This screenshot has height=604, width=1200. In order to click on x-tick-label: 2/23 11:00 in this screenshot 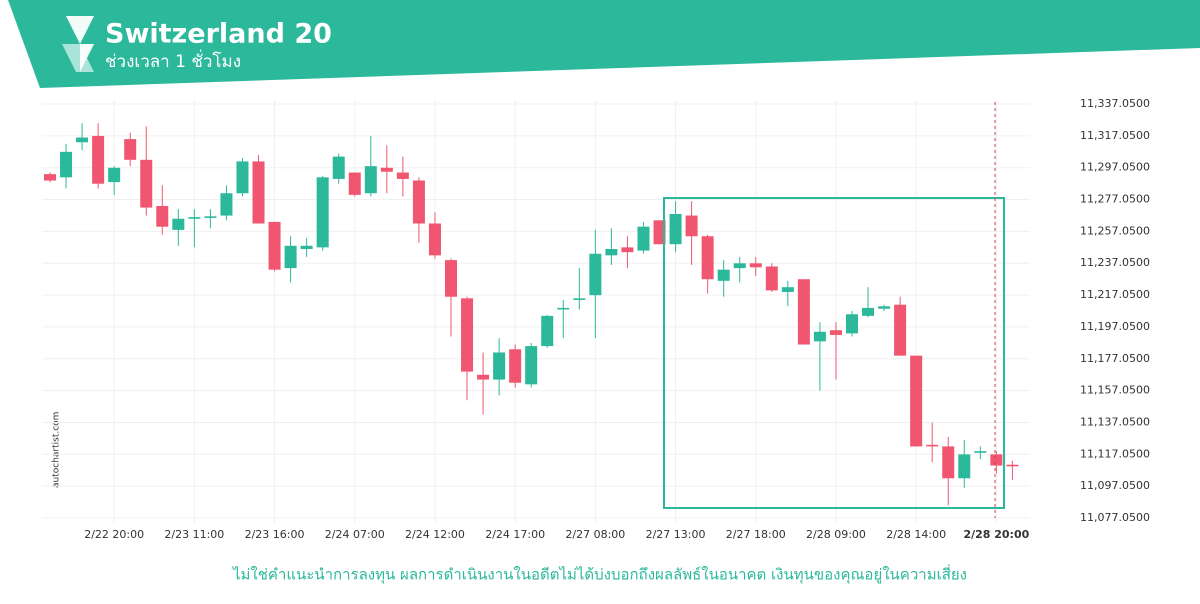, I will do `click(194, 534)`.